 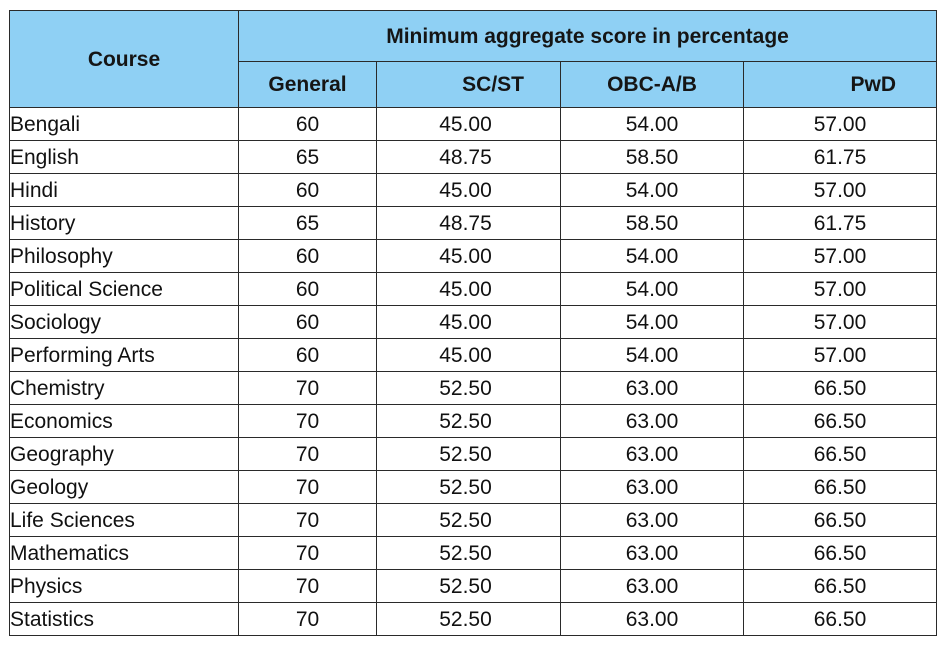 What do you see at coordinates (468, 84) in the screenshot?
I see `scst-column-header: SC/ST` at bounding box center [468, 84].